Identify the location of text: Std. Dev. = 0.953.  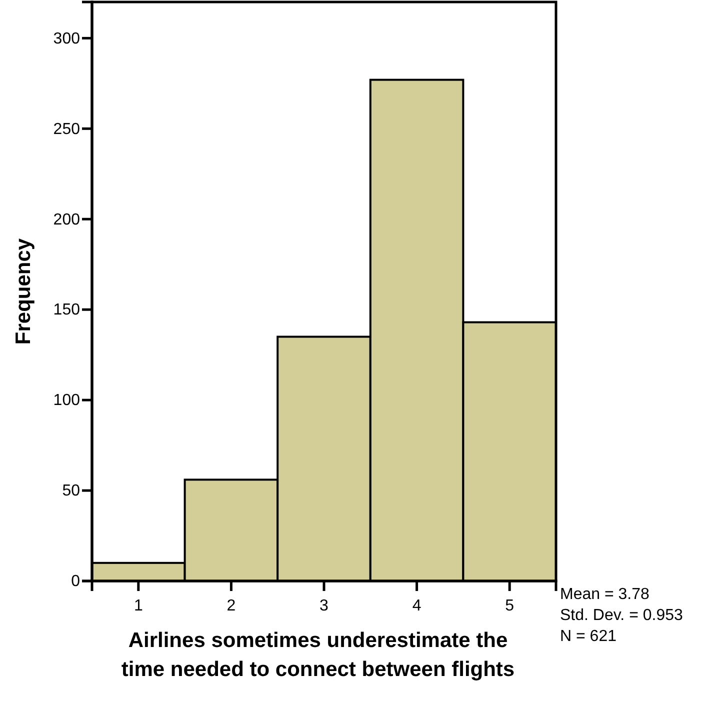
(621, 615).